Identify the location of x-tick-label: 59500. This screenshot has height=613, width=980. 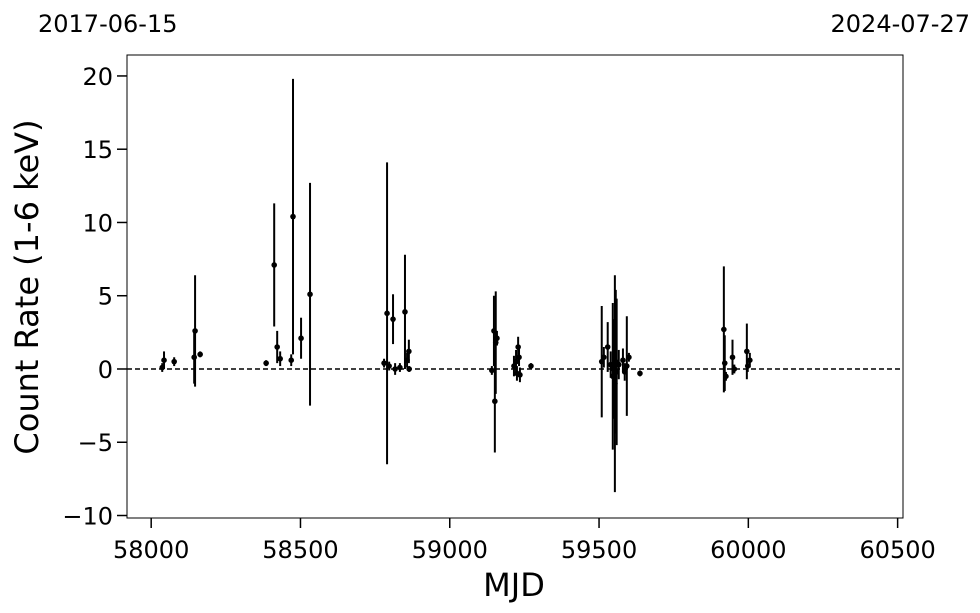
(599, 550).